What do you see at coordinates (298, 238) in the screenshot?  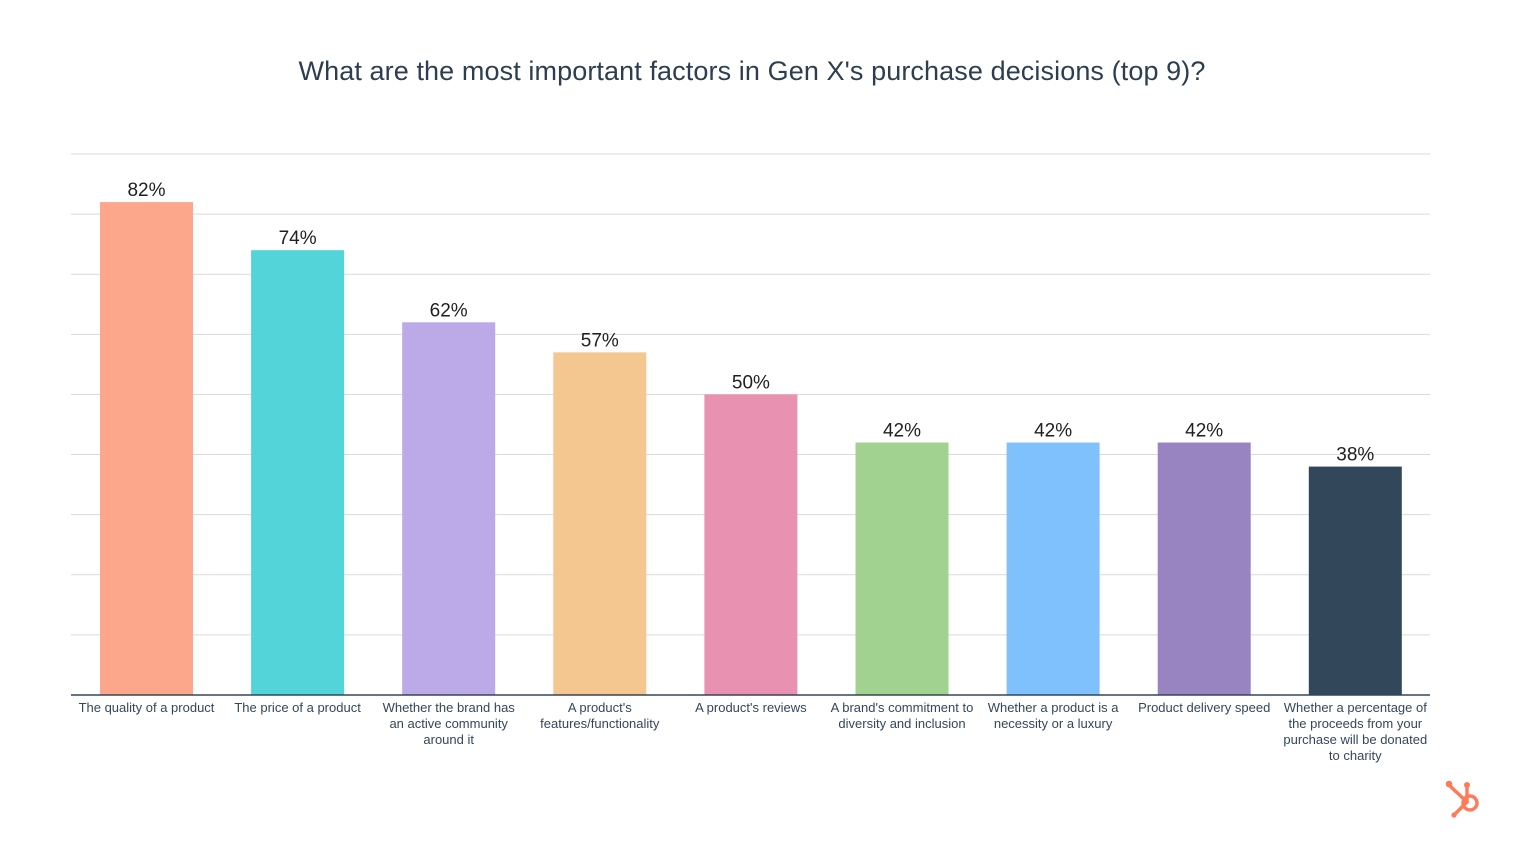 I see `data-label: 74%` at bounding box center [298, 238].